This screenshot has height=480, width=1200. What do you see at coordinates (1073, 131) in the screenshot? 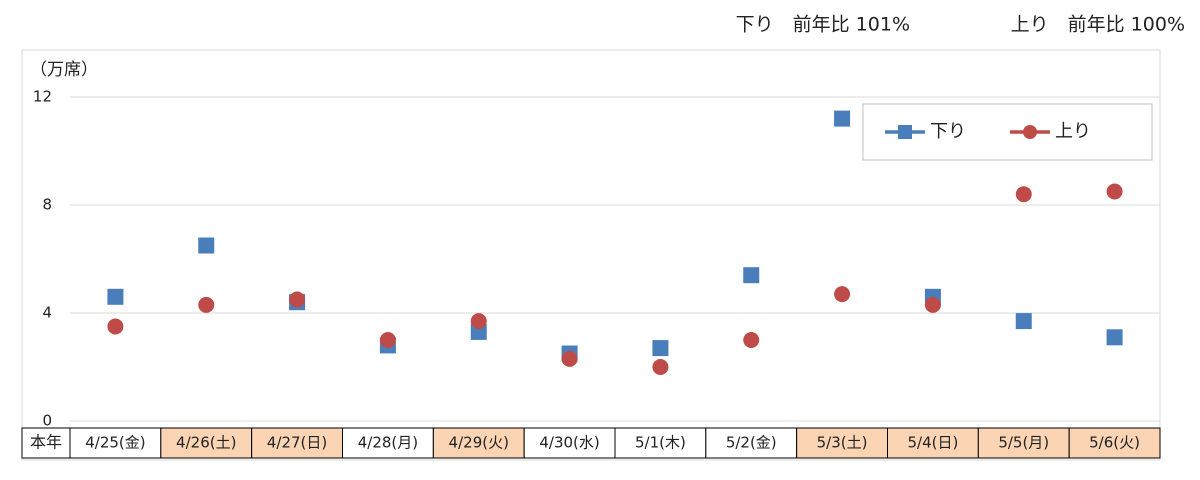
I see `legend-label: 上り` at bounding box center [1073, 131].